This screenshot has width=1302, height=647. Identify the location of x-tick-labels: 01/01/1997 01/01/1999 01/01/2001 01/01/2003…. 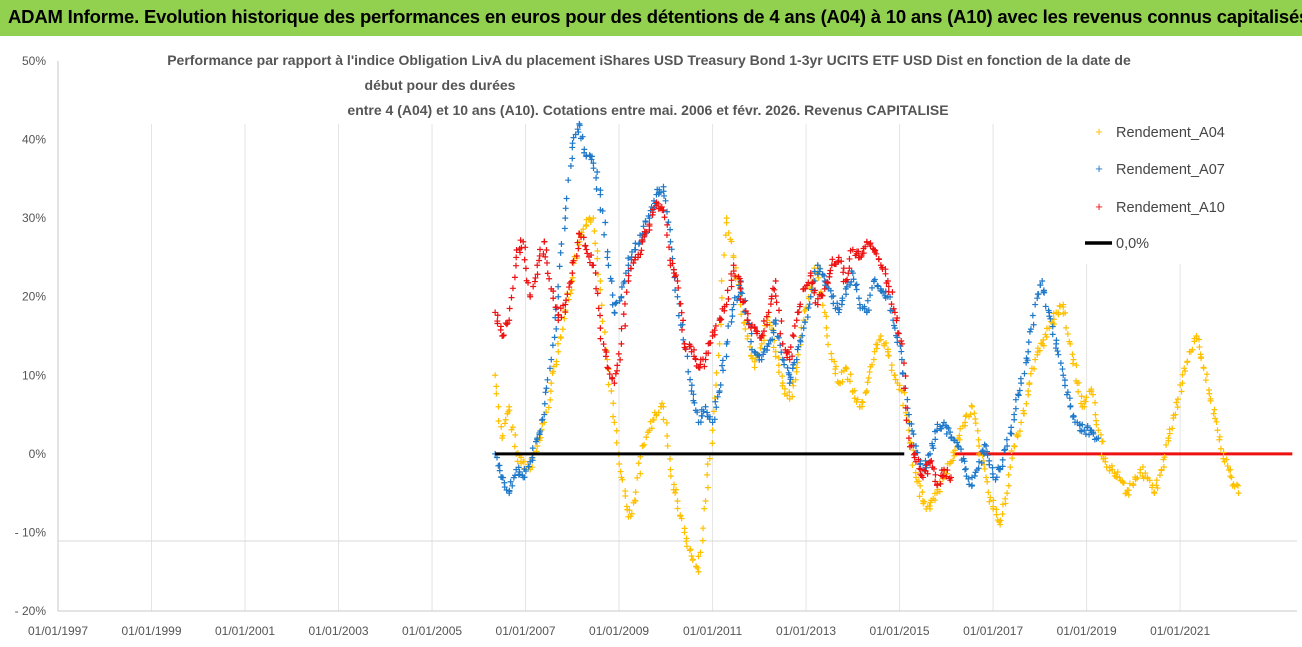
(619, 631).